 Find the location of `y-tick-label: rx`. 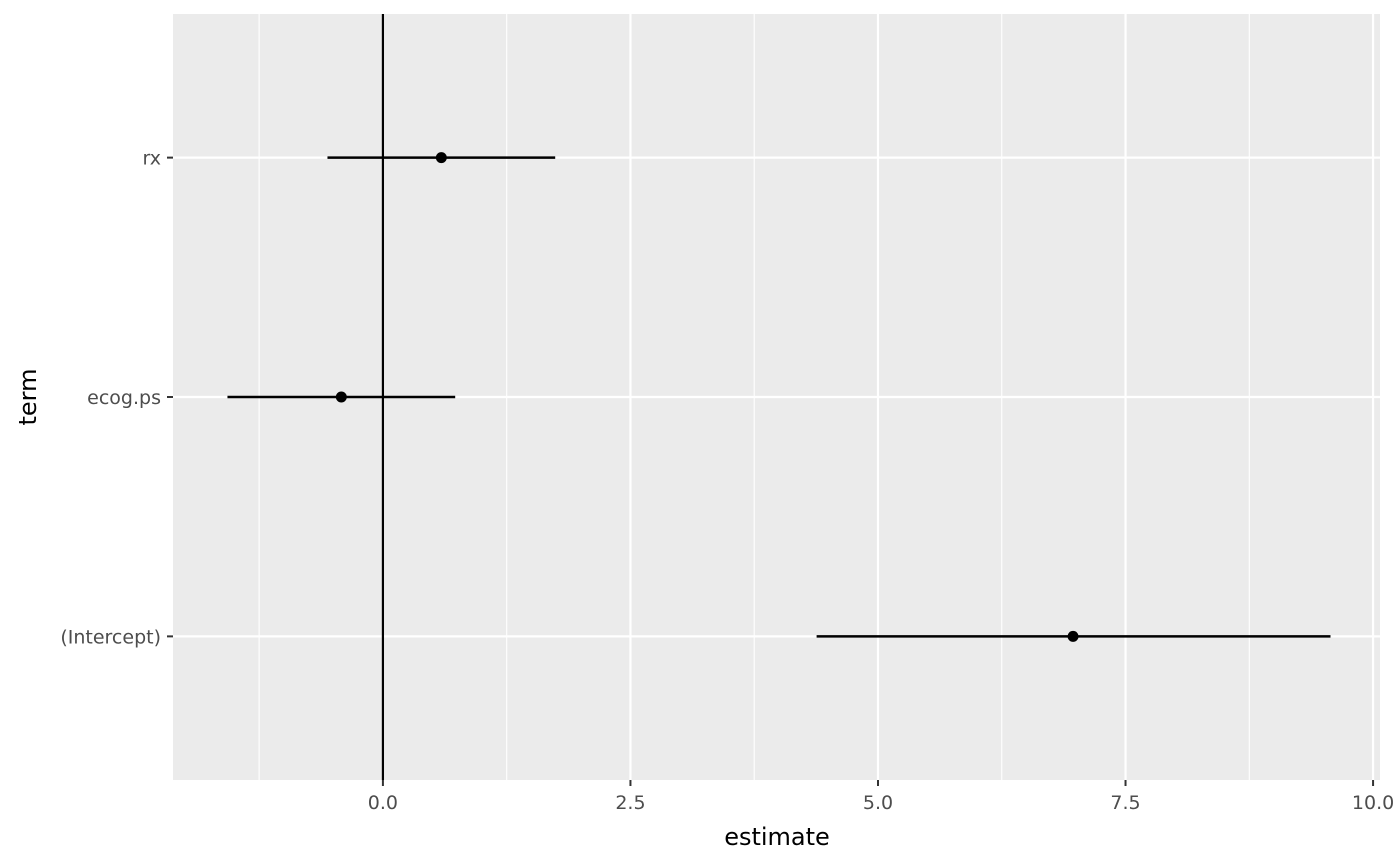

y-tick-label: rx is located at coordinates (151, 159).